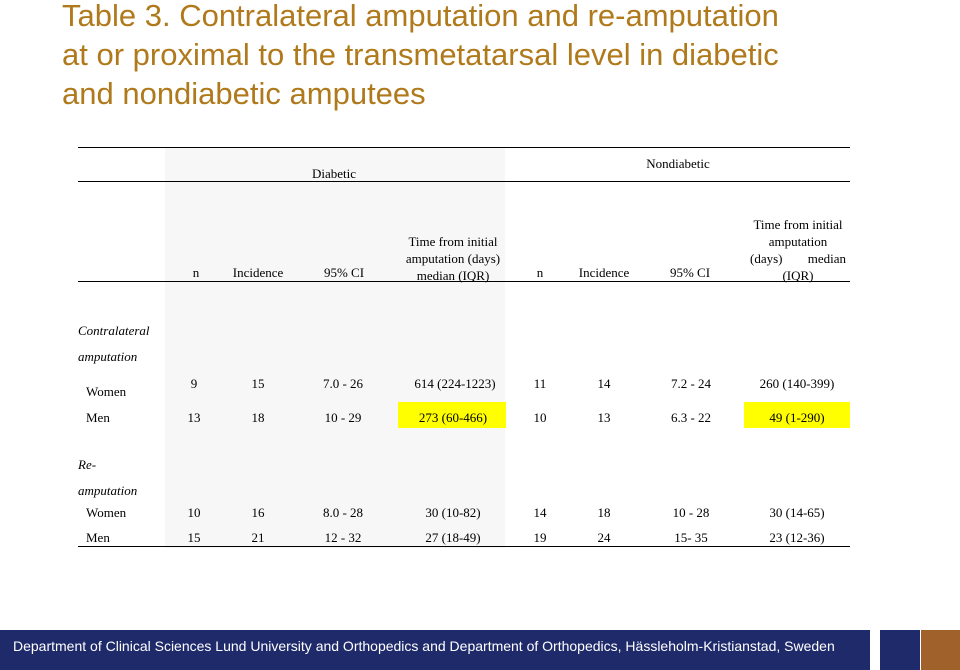  I want to click on footer-bar, so click(435, 650).